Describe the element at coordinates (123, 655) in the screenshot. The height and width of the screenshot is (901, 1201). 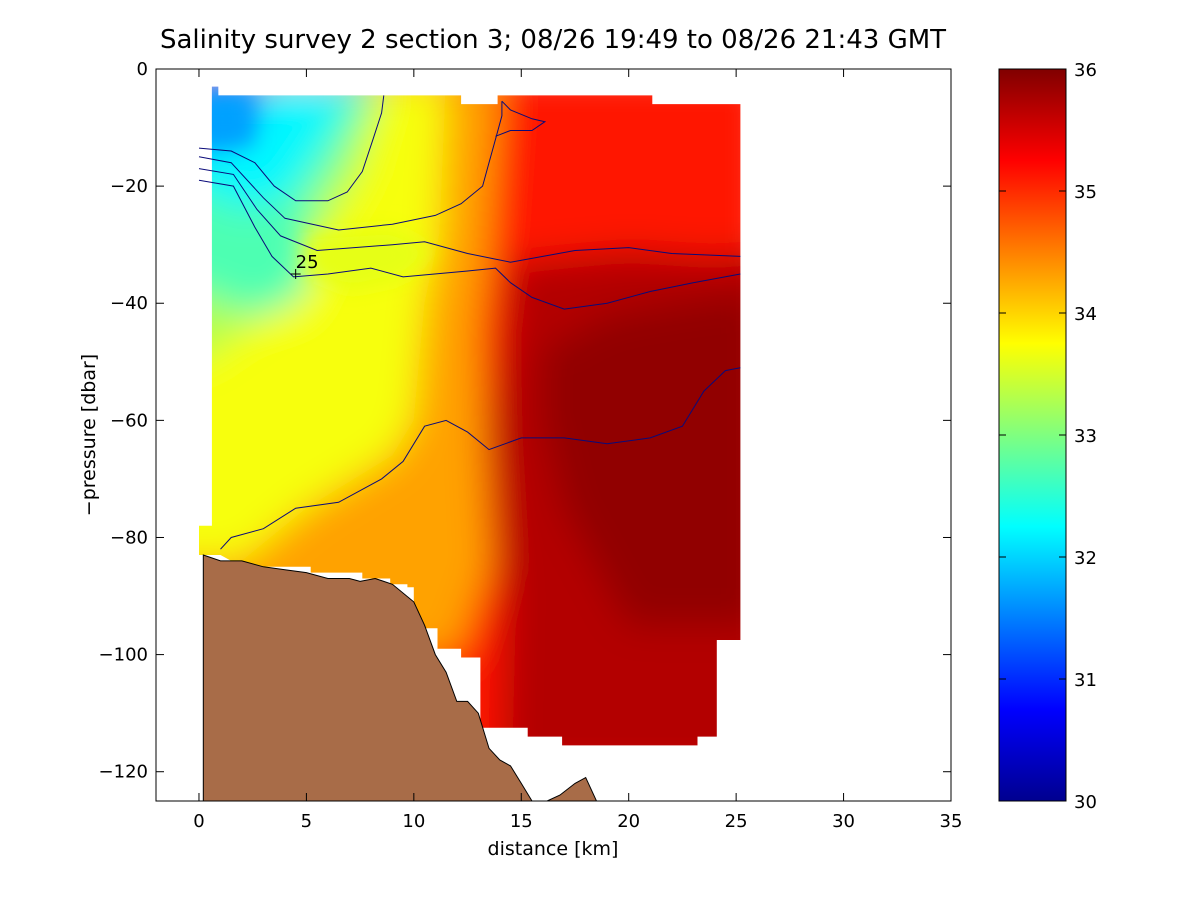
I see `y-tick-label: −100` at that location.